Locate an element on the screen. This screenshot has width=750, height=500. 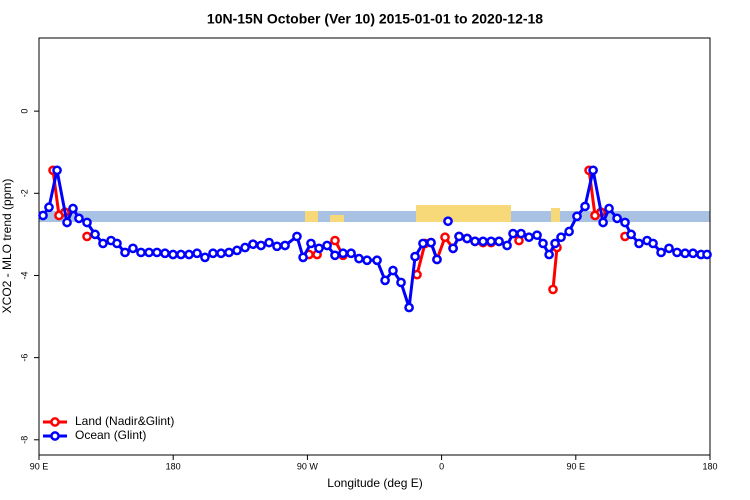
y-tick-label: 0 is located at coordinates (24, 111).